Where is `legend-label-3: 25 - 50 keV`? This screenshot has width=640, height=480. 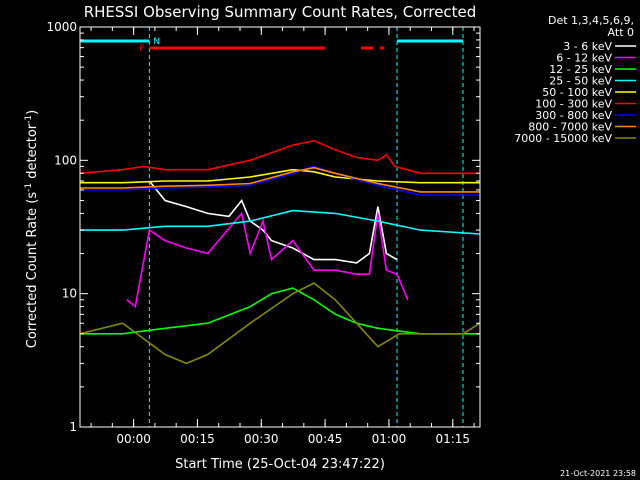 legend-label-3: 25 - 50 keV is located at coordinates (580, 81).